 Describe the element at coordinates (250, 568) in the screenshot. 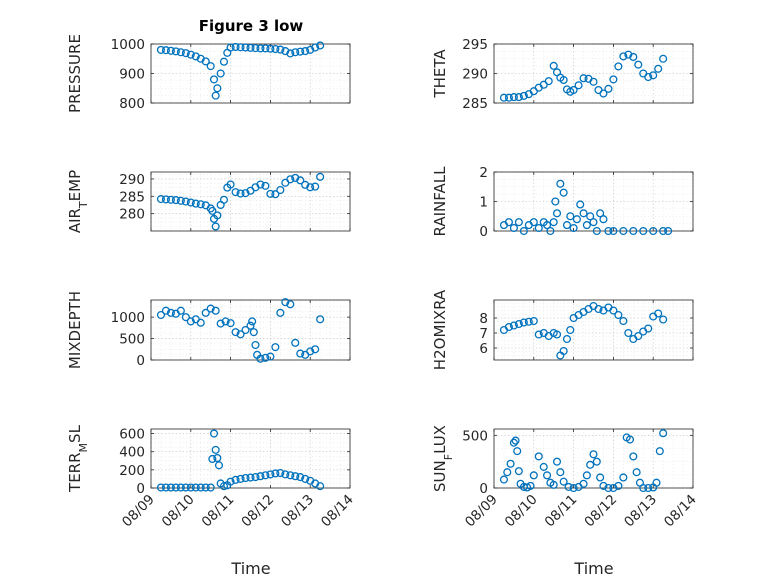

I see `x-axis-label-left: Time` at that location.